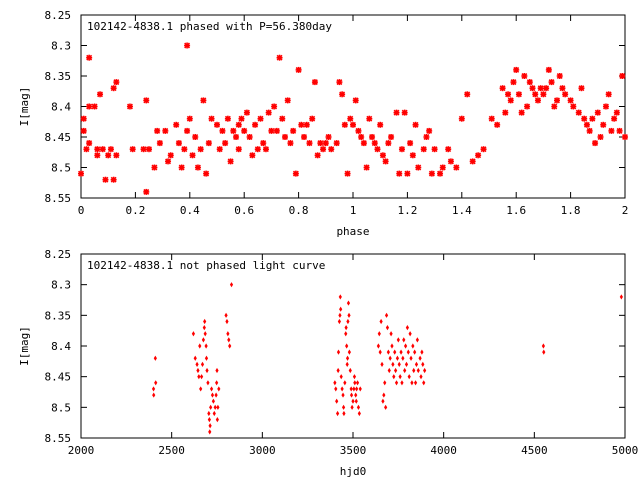  Describe the element at coordinates (24, 346) in the screenshot. I see `unphased-y-axis-label: I[mag]` at that location.